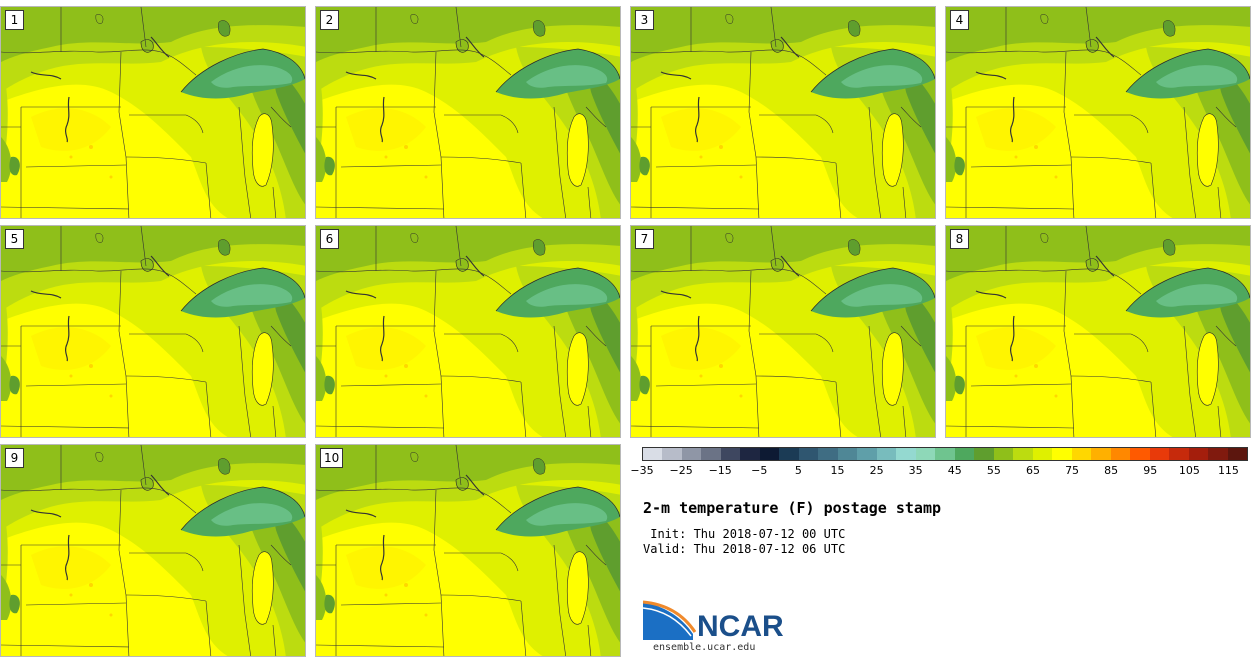  Describe the element at coordinates (939, 472) in the screenshot. I see `colorbar-tick-labels: −35 −25 −15 −5 5 15 25 35 45 55 65 75 85 95 105 115` at that location.